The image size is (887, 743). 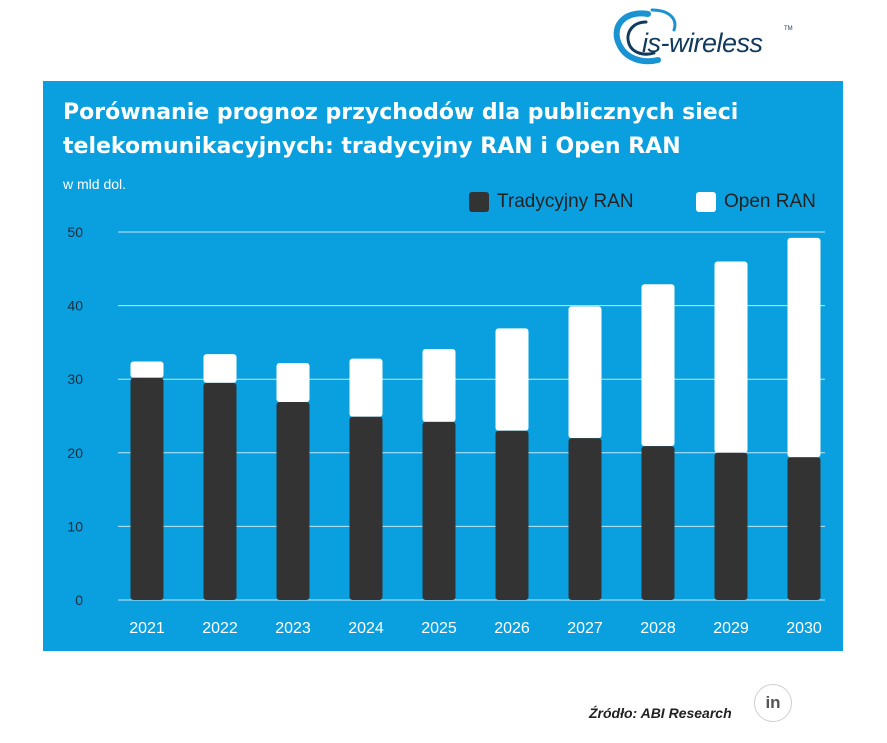 I want to click on x-tick-label: 2025, so click(x=439, y=628).